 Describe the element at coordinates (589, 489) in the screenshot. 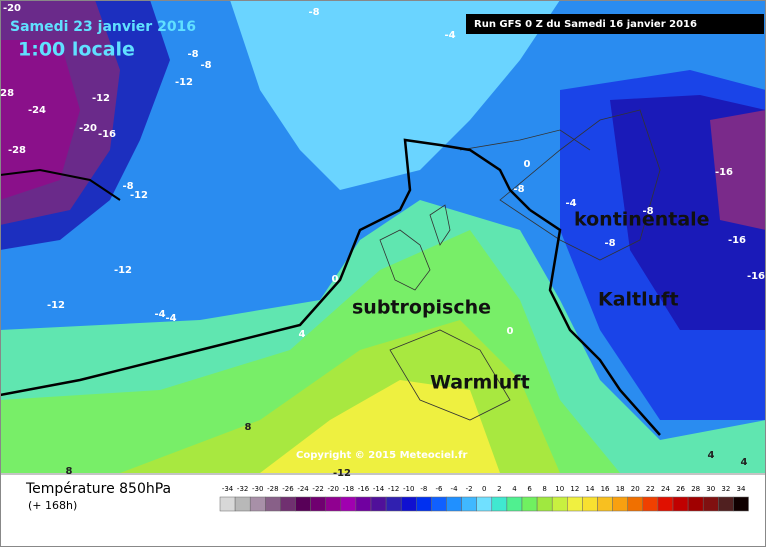

I see `legend-tick-label: 14` at that location.